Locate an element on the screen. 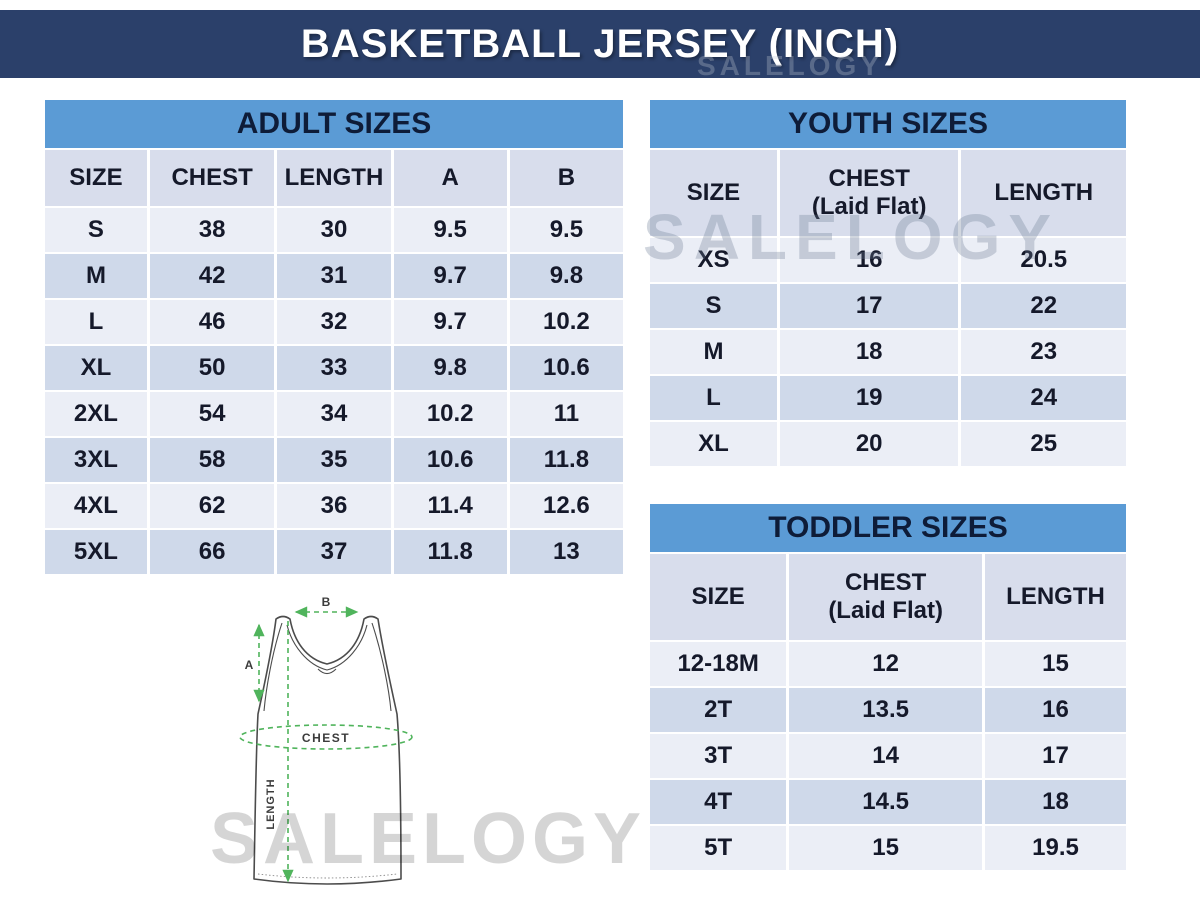 Image resolution: width=1200 pixels, height=900 pixels. table-row: XL 50 33 9.8 10.6 is located at coordinates (334, 368).